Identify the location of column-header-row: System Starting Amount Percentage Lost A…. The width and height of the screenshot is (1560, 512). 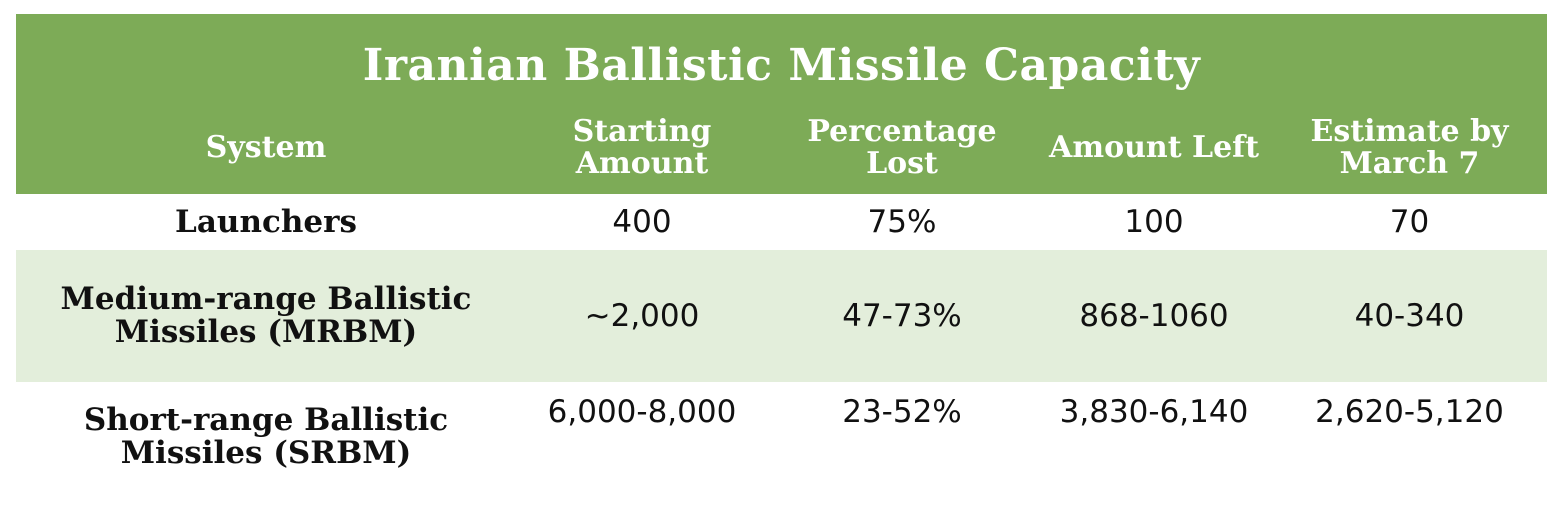
(781, 148).